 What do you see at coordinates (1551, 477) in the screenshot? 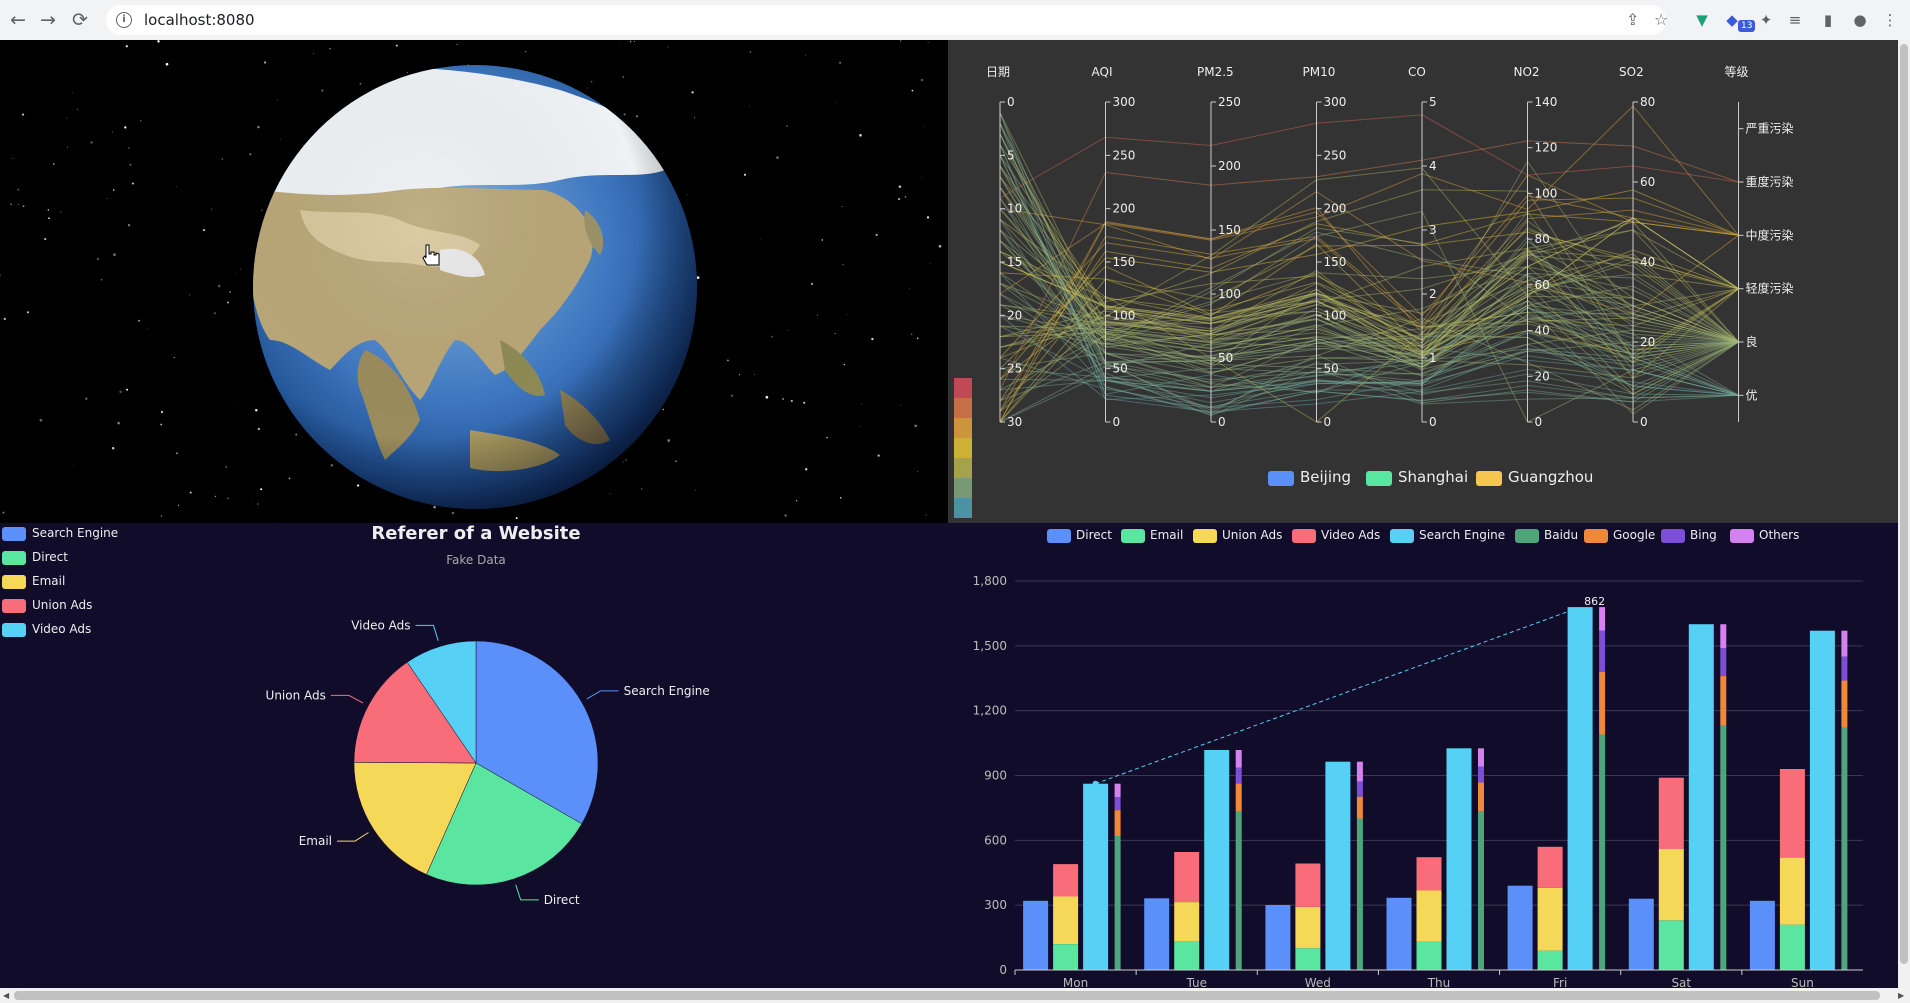
I see `legend-label: Guangzhou` at bounding box center [1551, 477].